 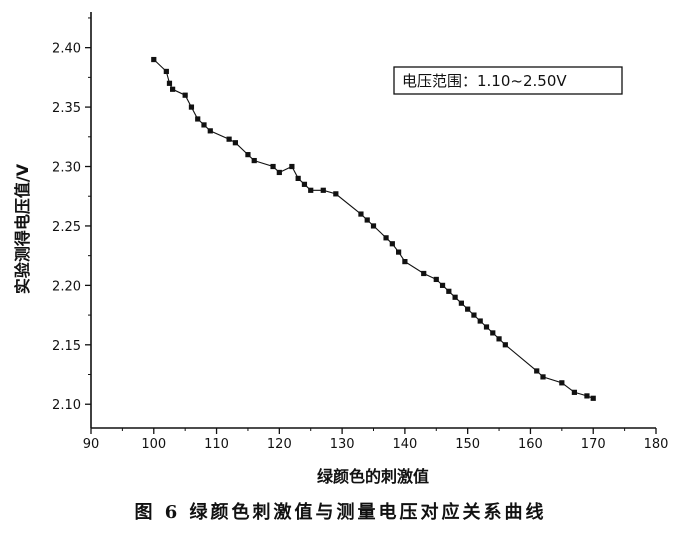 I want to click on annotation-box: 电压范围：1.10~2.50V, so click(x=508, y=80).